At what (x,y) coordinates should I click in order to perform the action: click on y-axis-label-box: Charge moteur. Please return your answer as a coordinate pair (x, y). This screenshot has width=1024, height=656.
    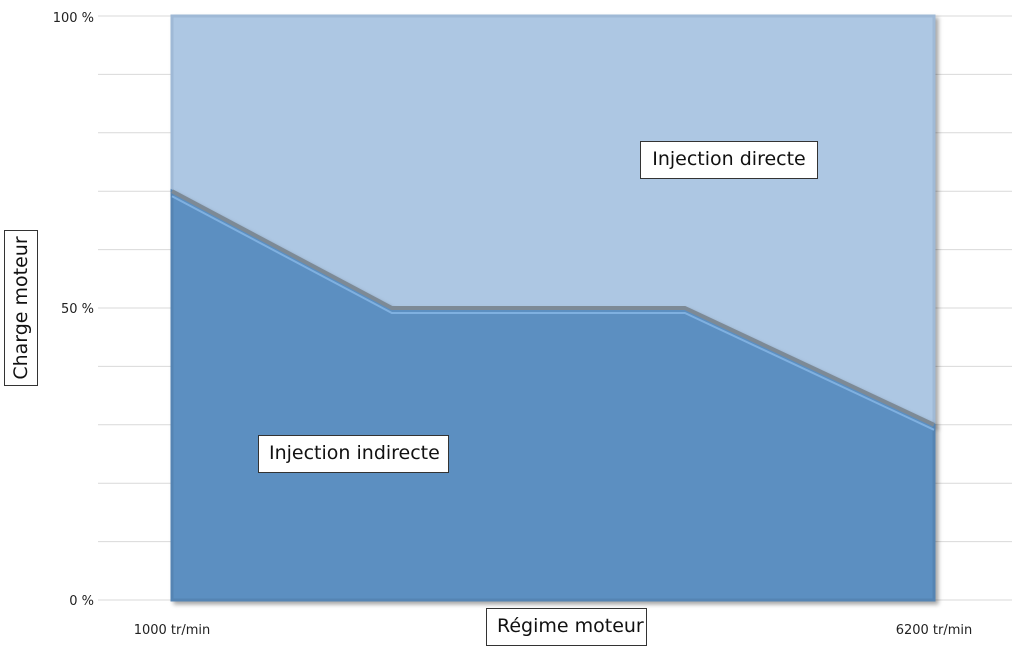
    Looking at the image, I should click on (21, 308).